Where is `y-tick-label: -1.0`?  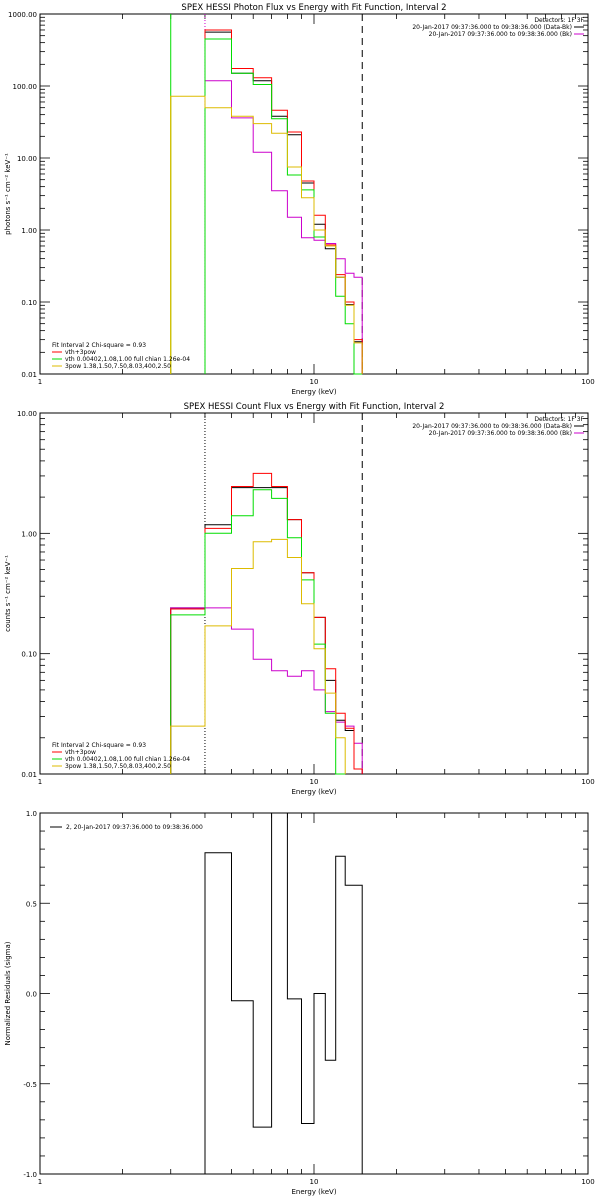 y-tick-label: -1.0 is located at coordinates (30, 1175).